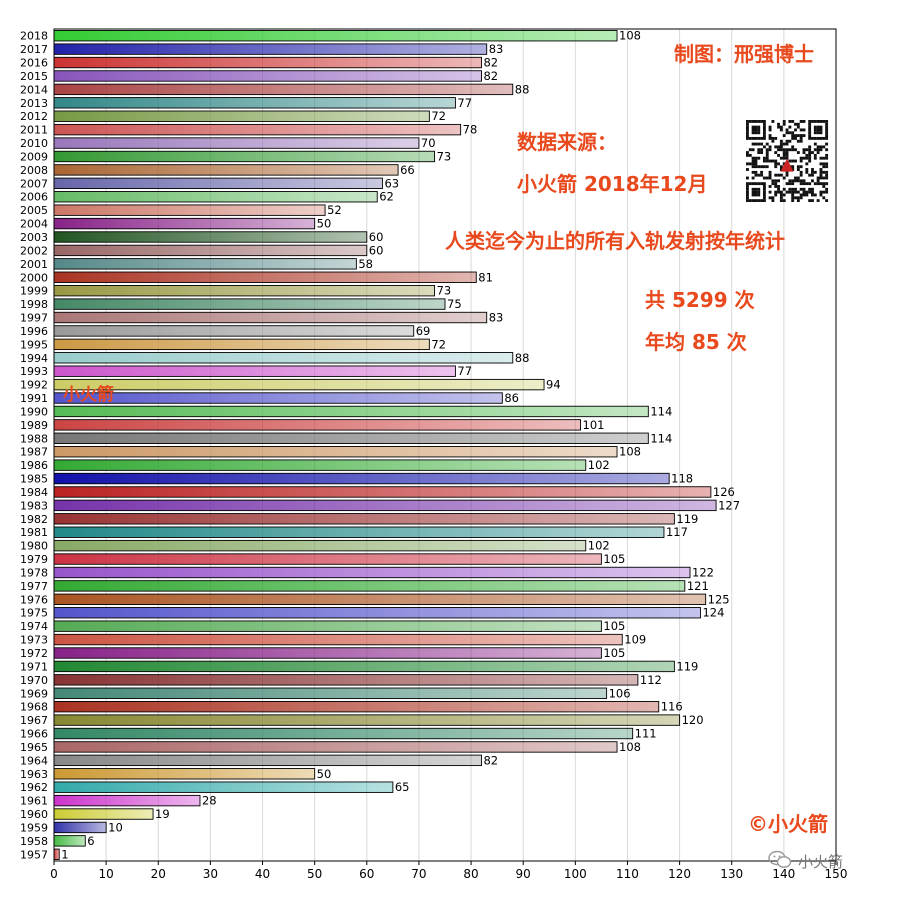  Describe the element at coordinates (209, 801) in the screenshot. I see `bar-value-label: 28` at that location.